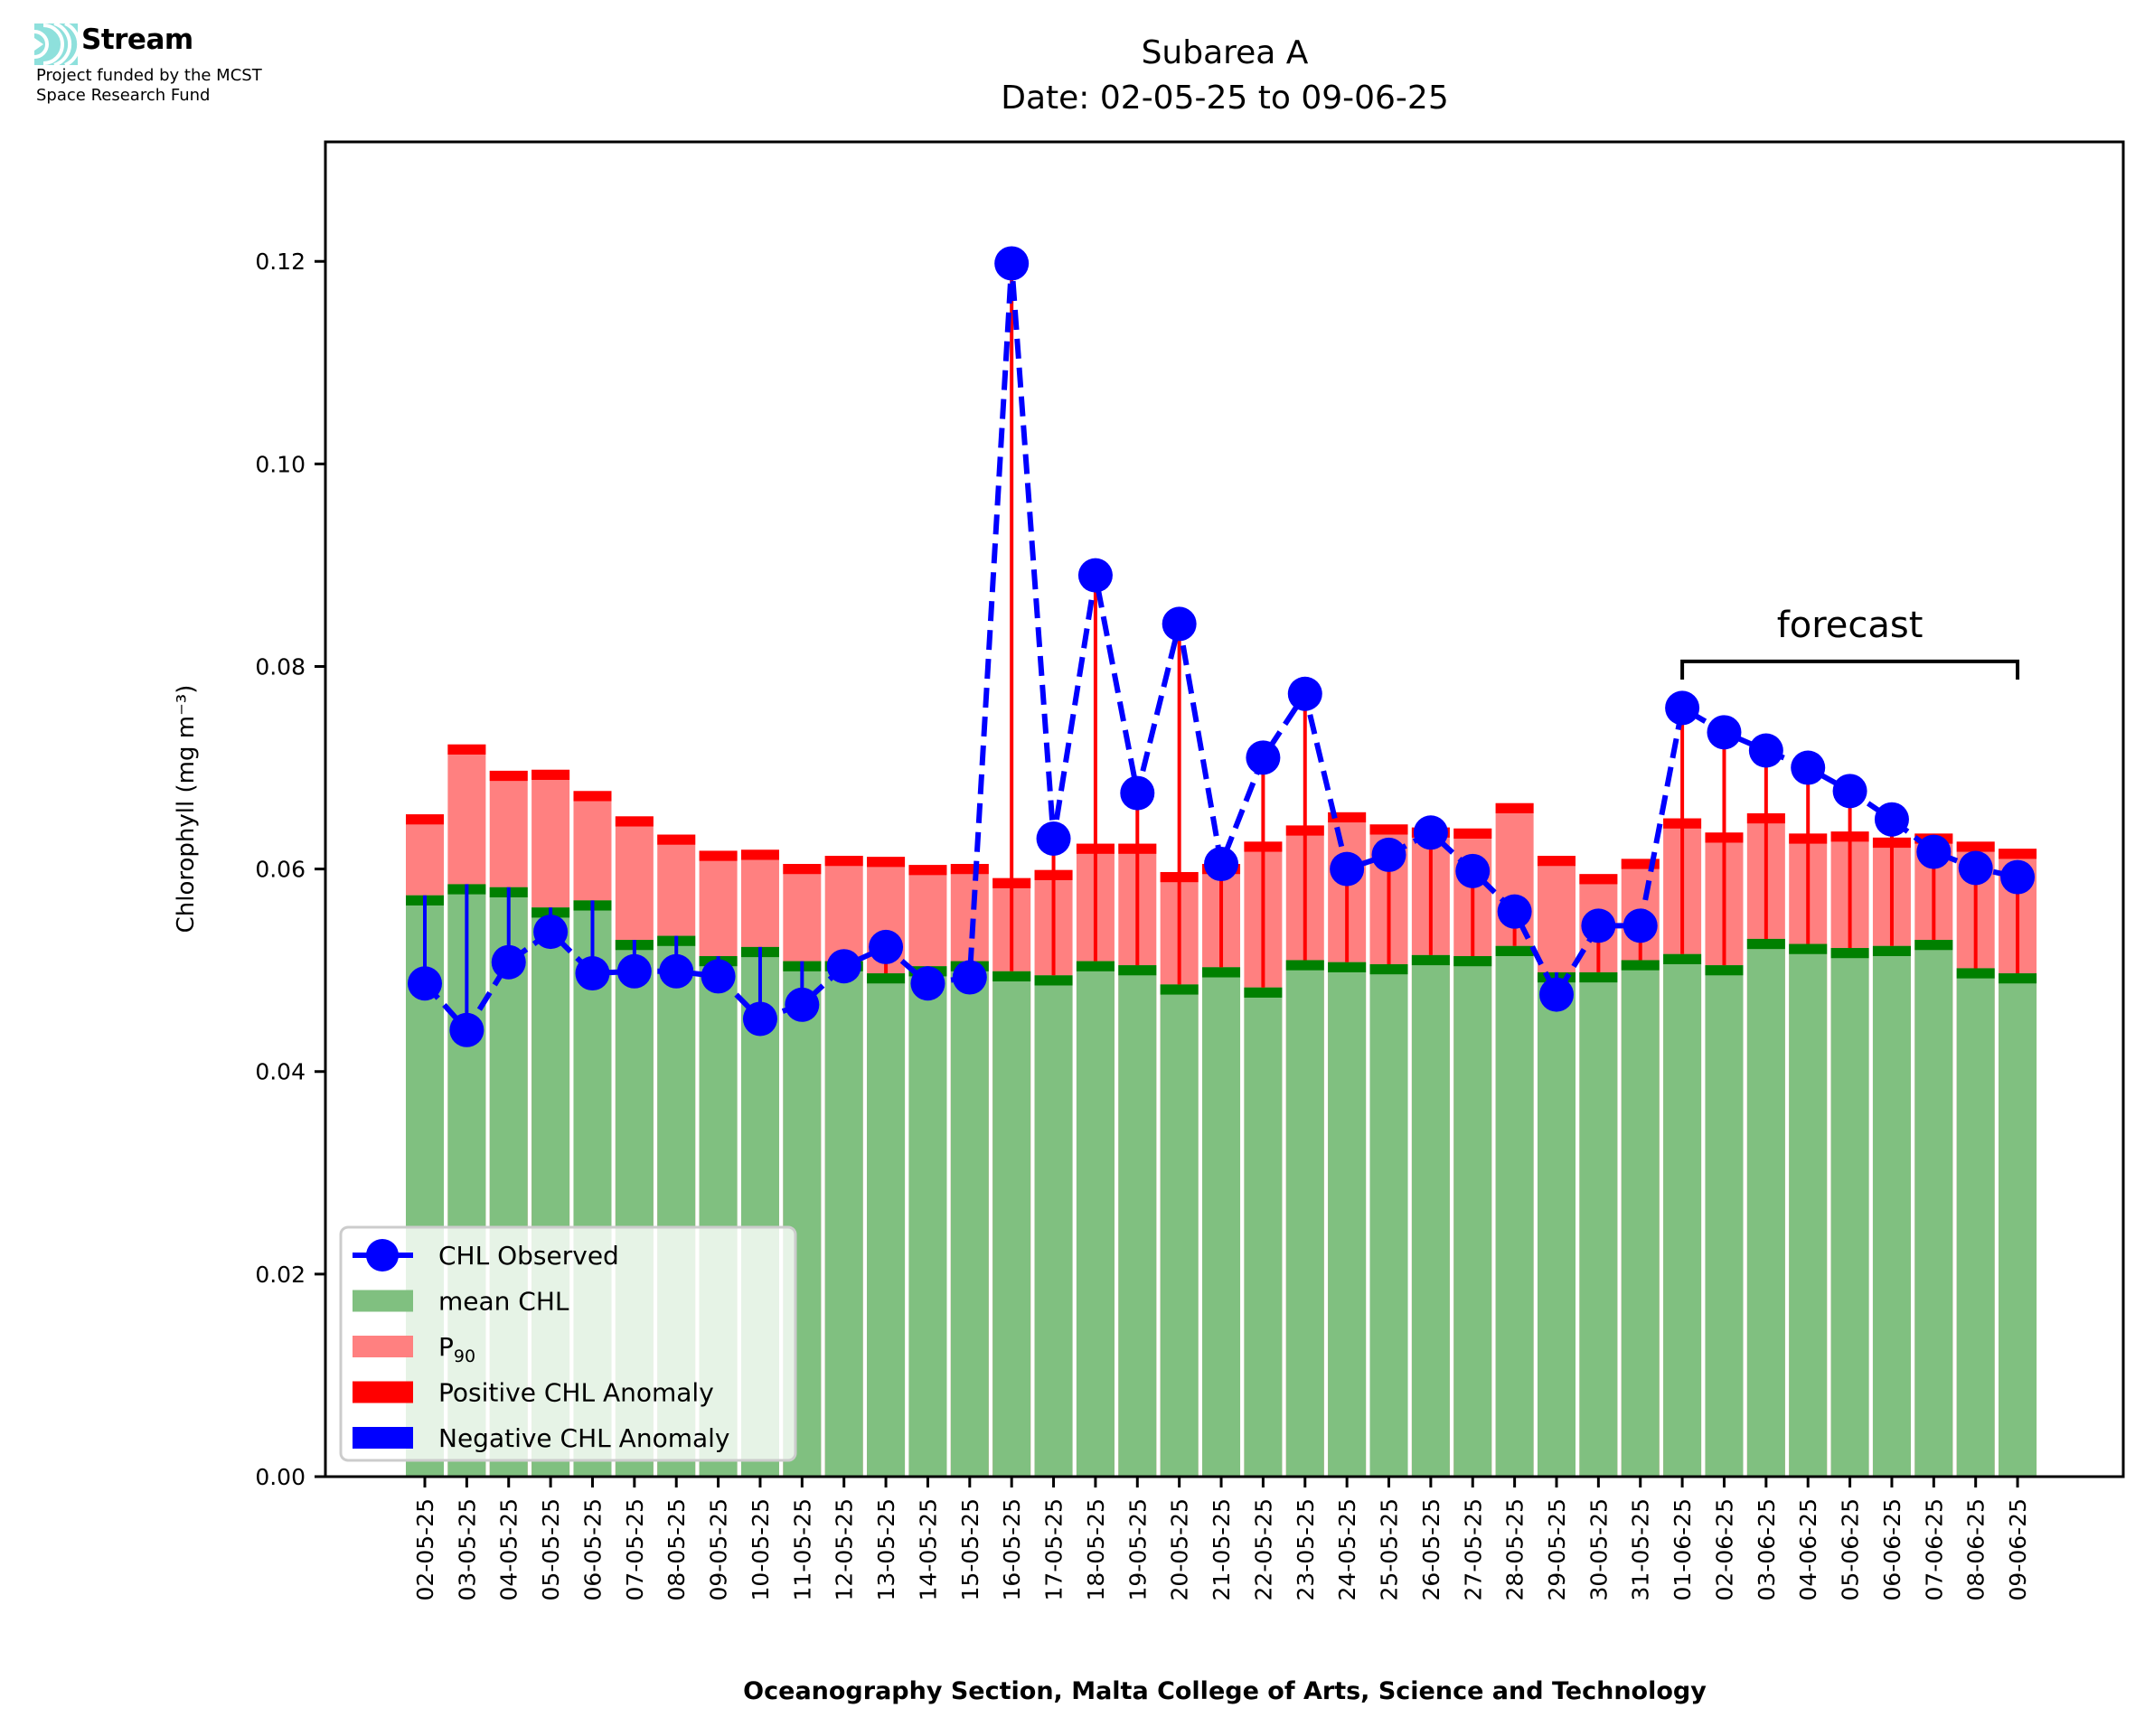 The height and width of the screenshot is (1736, 2154). What do you see at coordinates (802, 1549) in the screenshot?
I see `x-tick-label: 11-05-25` at bounding box center [802, 1549].